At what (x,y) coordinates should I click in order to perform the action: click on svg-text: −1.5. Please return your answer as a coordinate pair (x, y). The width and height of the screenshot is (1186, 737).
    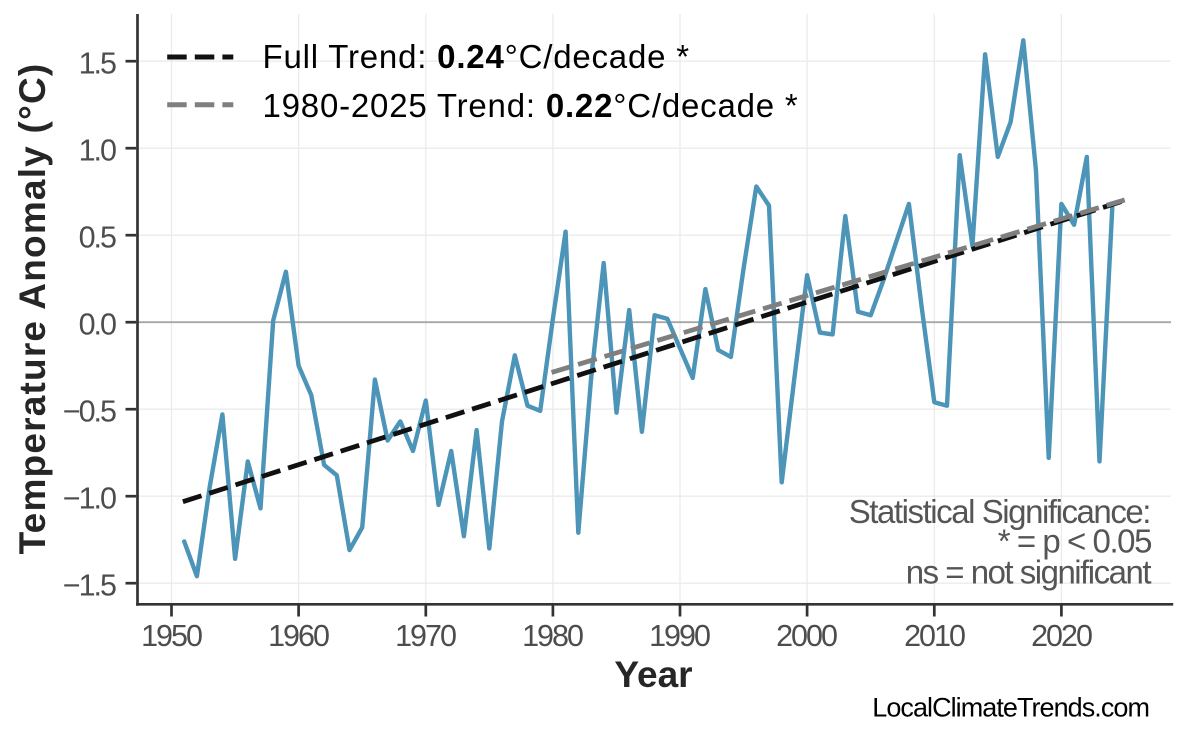
    Looking at the image, I should click on (89, 586).